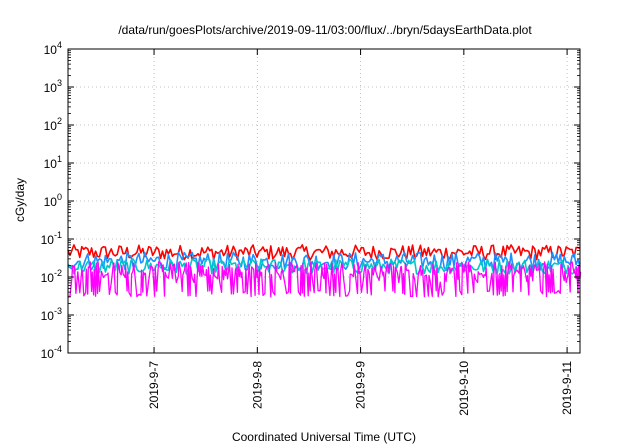 The image size is (640, 448). What do you see at coordinates (361, 385) in the screenshot?
I see `x-tick-label: 2019-9-9` at bounding box center [361, 385].